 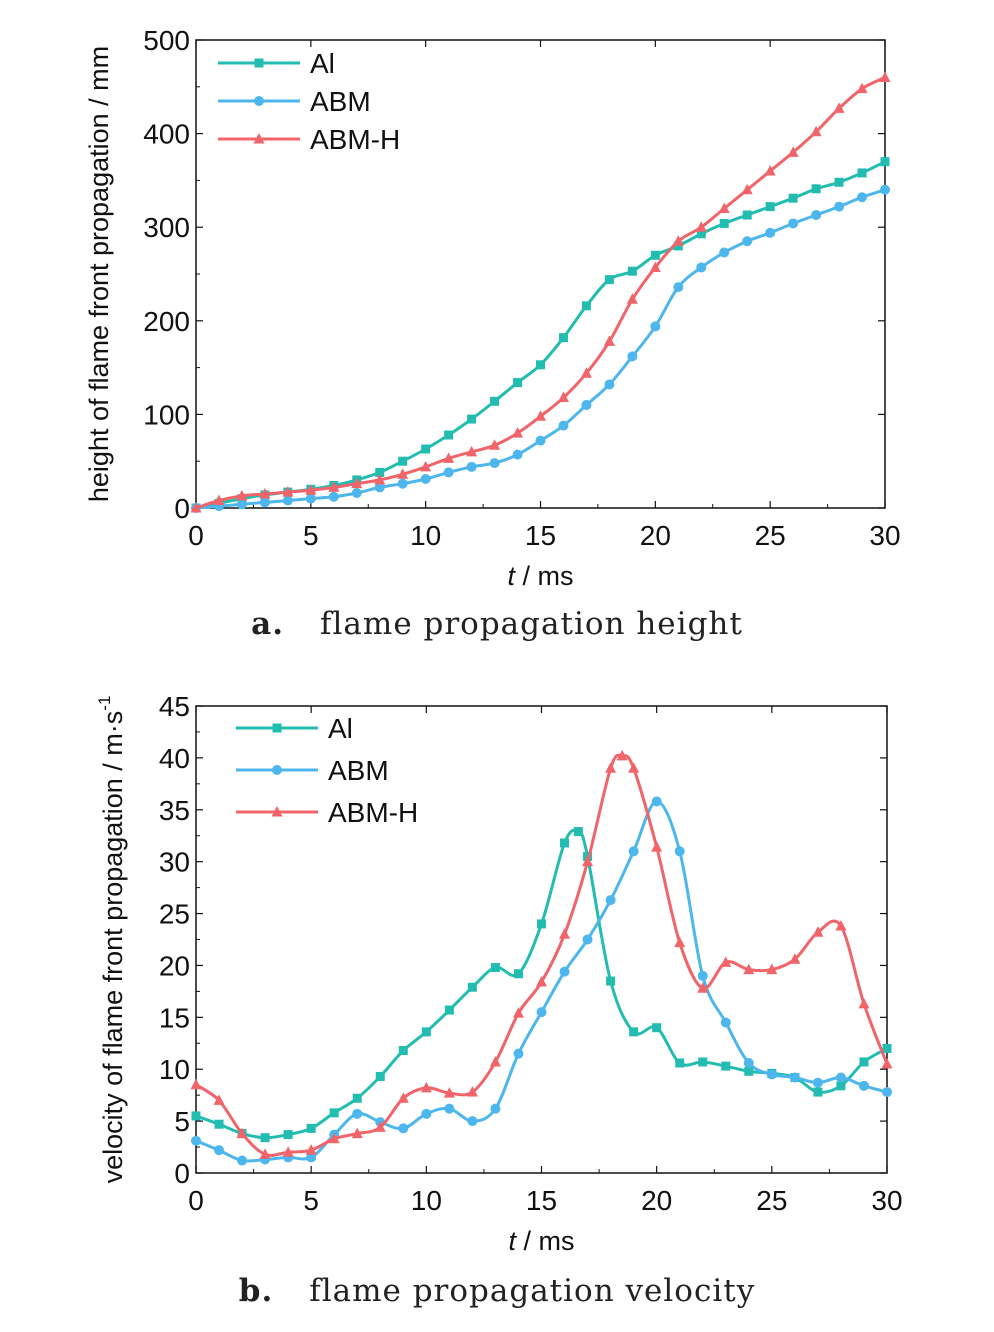 I want to click on caption-b-letter: b., so click(x=256, y=1291).